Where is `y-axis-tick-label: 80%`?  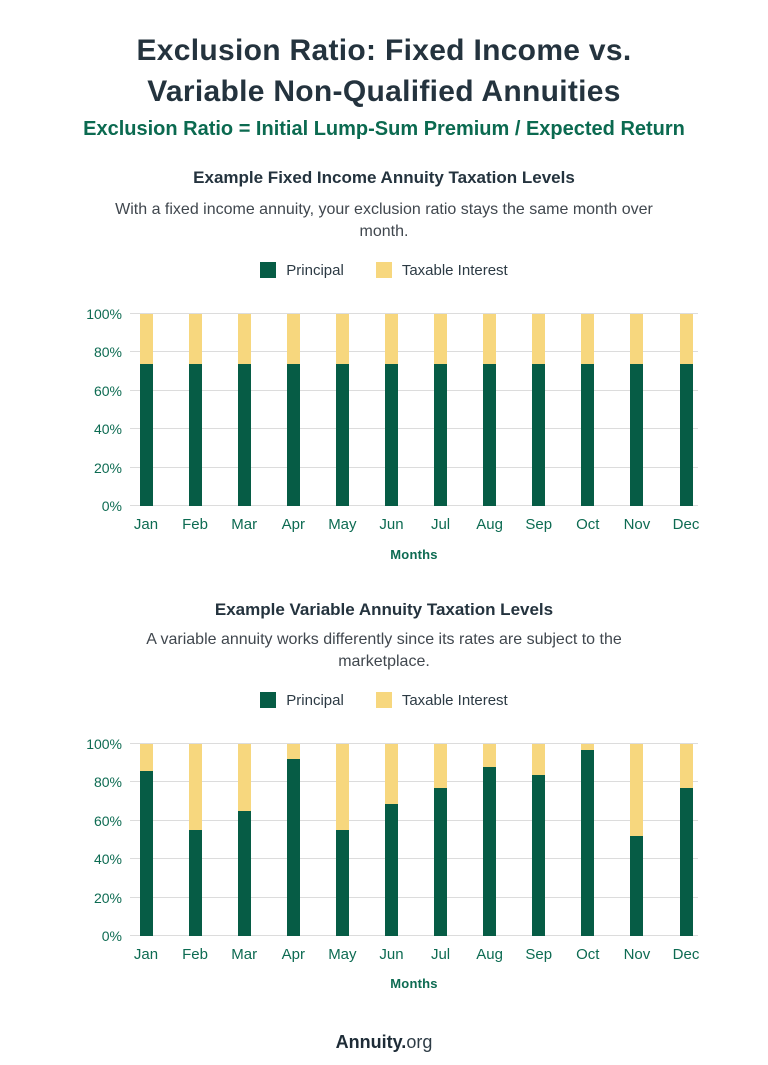
y-axis-tick-label: 80% is located at coordinates (107, 782).